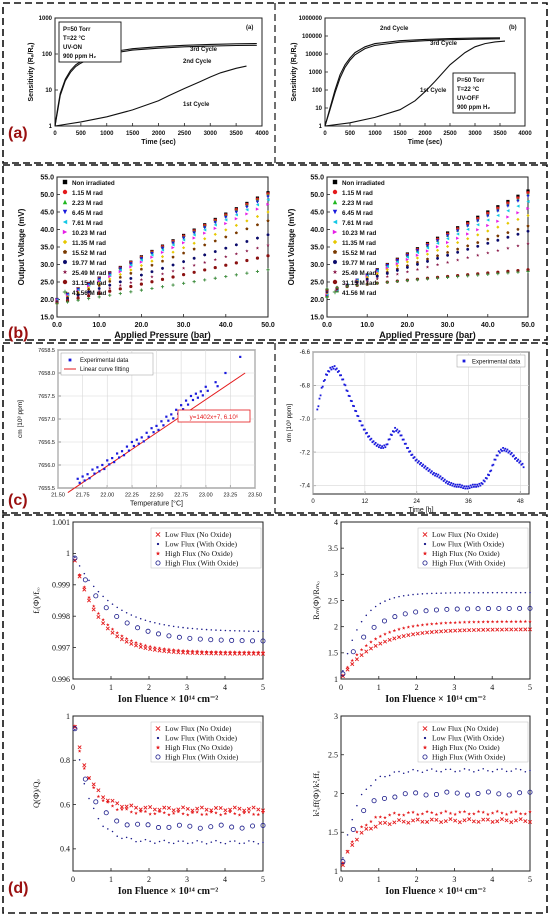  Describe the element at coordinates (513, 28) in the screenshot. I see `sub-panel-label: (b)` at that location.